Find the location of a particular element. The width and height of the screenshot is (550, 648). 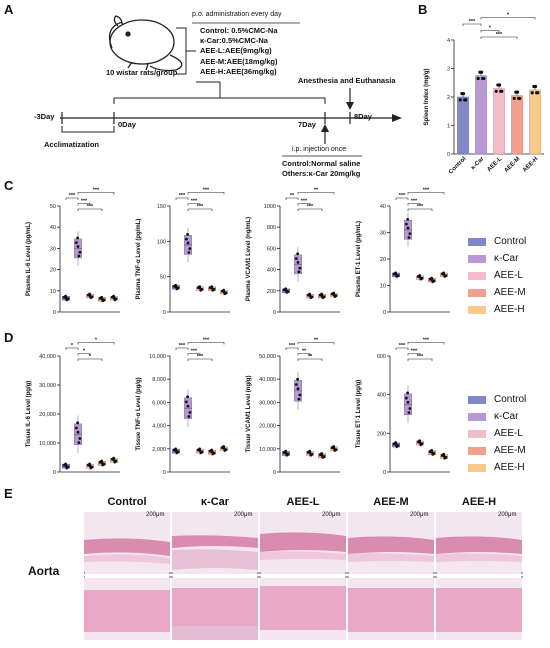

y-tick-label: 40,000 is located at coordinates (47, 357).